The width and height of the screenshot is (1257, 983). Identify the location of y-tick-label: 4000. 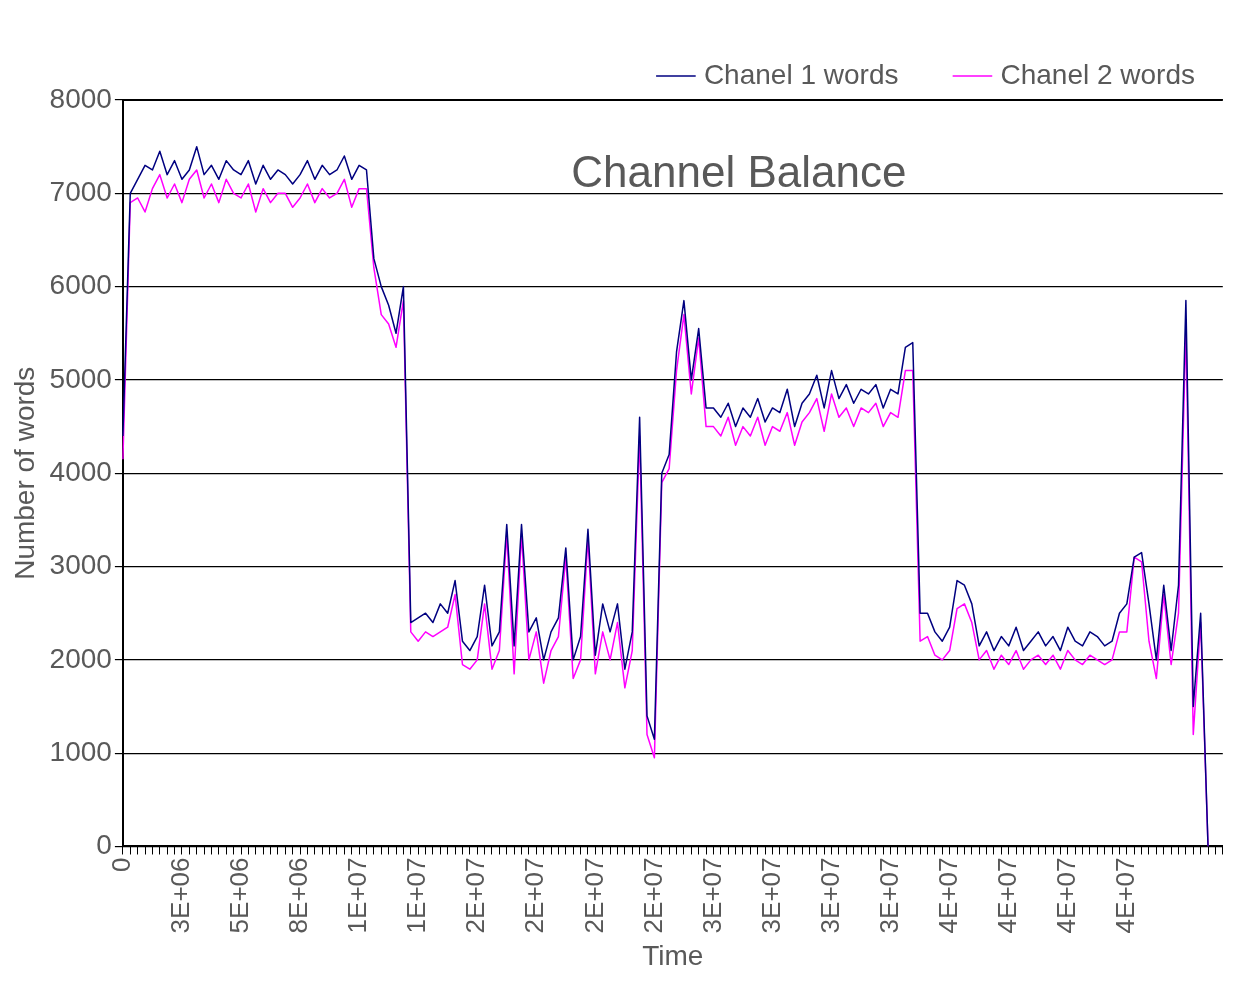
(80, 471).